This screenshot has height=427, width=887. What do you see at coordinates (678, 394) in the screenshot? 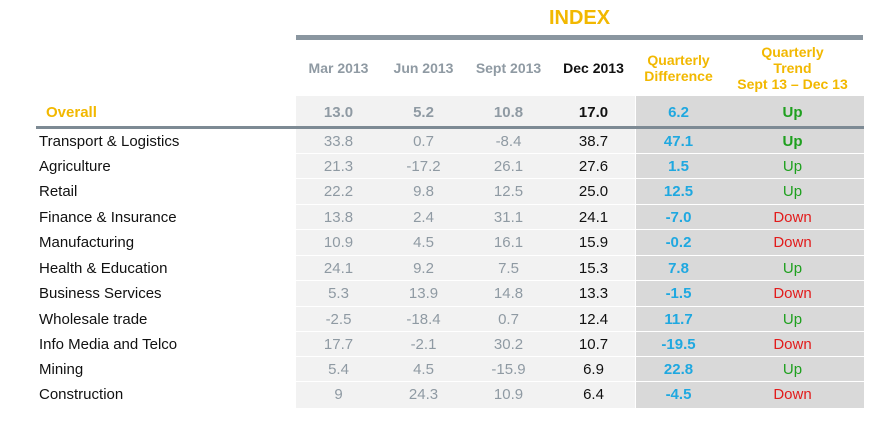
I see `cell-quarterly-difference: -4.5` at bounding box center [678, 394].